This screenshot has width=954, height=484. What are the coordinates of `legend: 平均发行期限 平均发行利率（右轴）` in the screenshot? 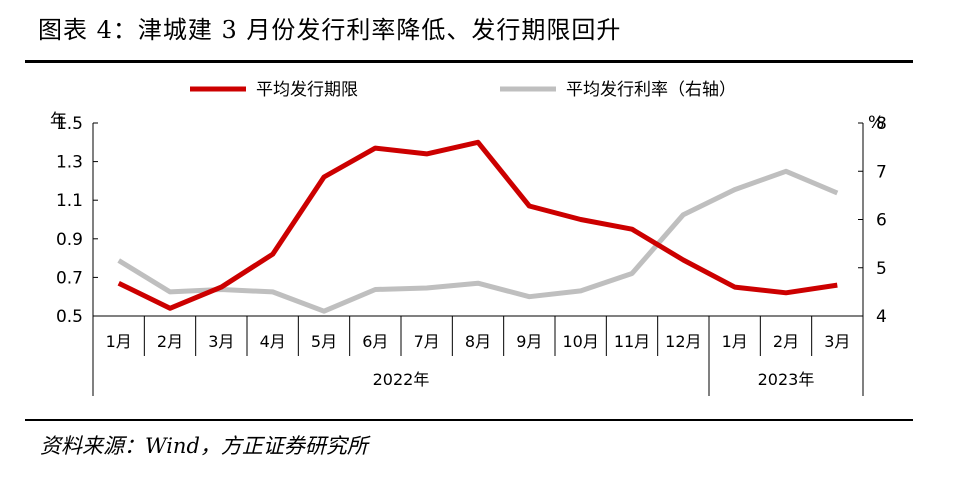 It's located at (463, 90).